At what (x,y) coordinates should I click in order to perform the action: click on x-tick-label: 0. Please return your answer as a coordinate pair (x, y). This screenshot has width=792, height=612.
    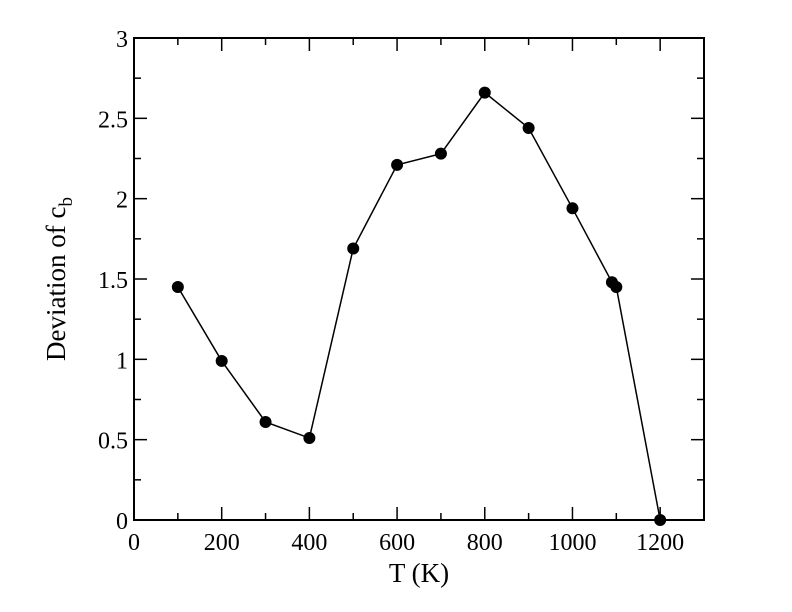
    Looking at the image, I should click on (134, 543).